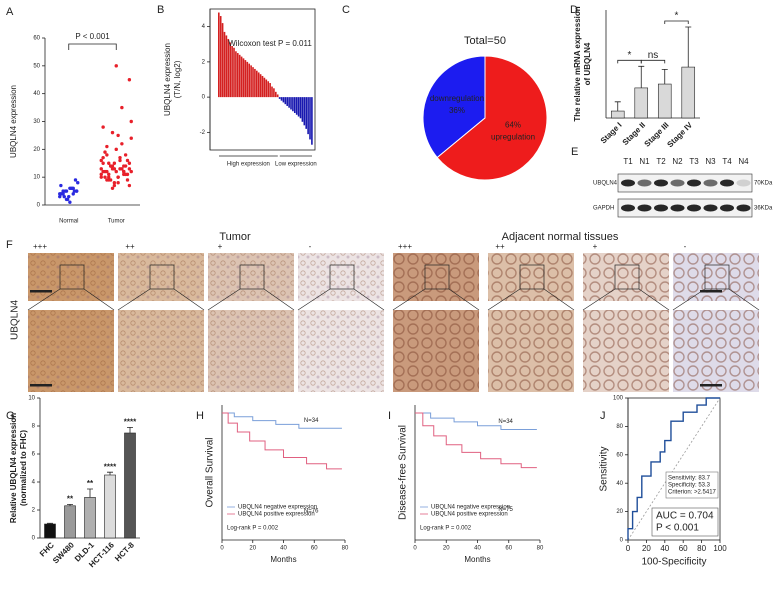  What do you see at coordinates (23, 468) in the screenshot?
I see `y-axis-label: (normalized to FHC)` at bounding box center [23, 468].